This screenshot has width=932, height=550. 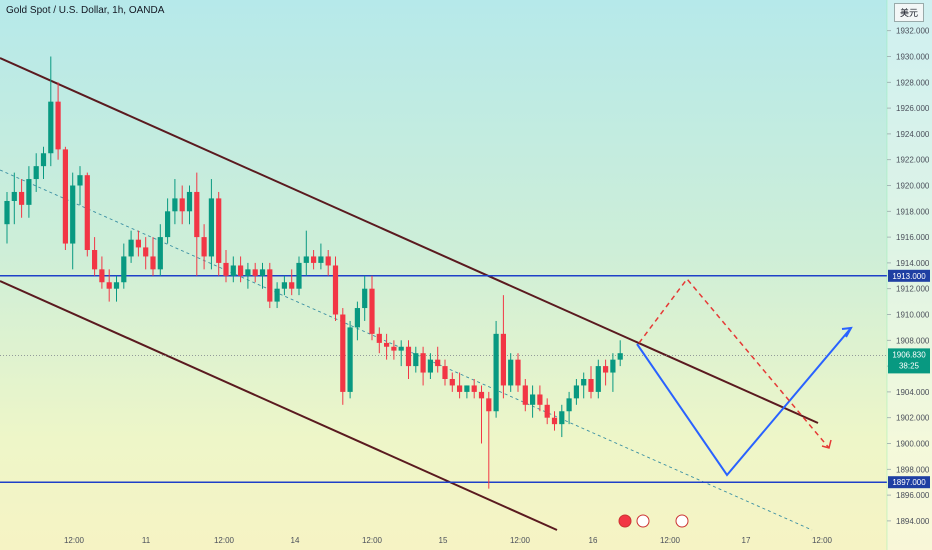 What do you see at coordinates (913, 495) in the screenshot?
I see `price-tick-label: 1896.000` at bounding box center [913, 495].